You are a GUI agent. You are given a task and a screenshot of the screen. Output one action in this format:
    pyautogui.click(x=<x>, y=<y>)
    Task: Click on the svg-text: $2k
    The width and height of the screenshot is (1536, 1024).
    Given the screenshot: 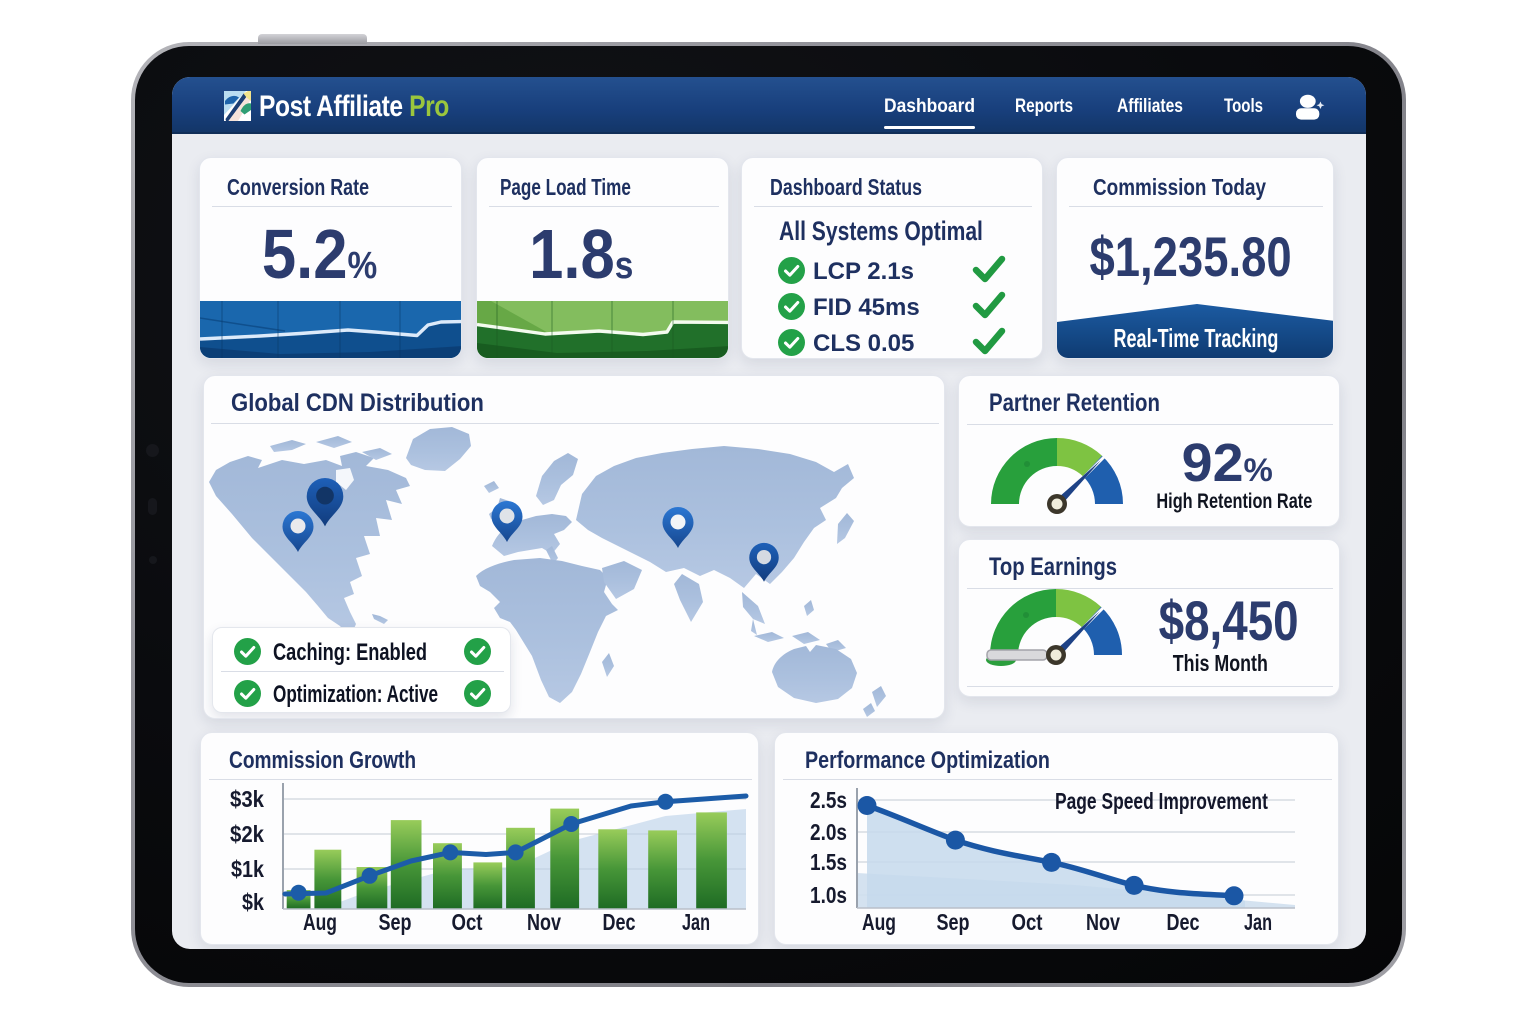 What is the action you would take?
    pyautogui.click(x=247, y=834)
    